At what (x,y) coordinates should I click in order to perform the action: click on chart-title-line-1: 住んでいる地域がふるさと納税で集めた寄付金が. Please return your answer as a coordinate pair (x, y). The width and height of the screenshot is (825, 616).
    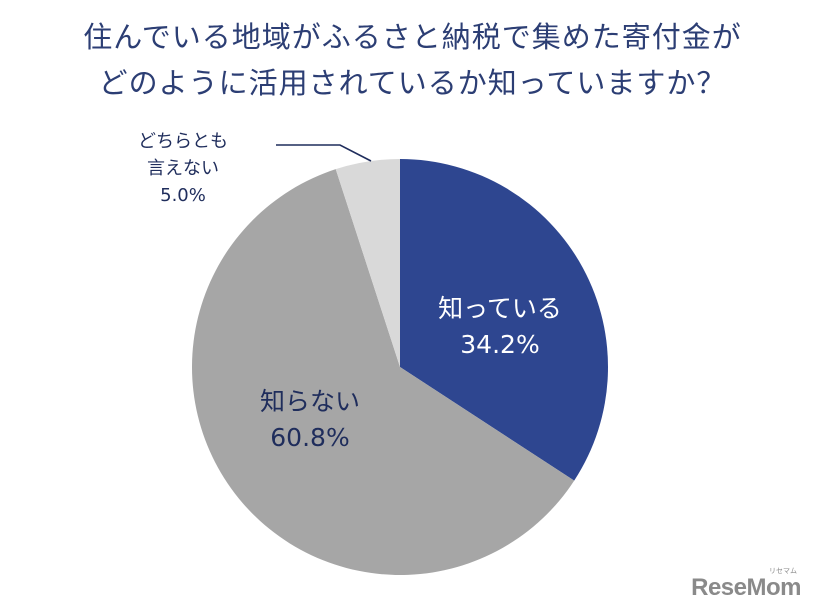
    Looking at the image, I should click on (412, 37).